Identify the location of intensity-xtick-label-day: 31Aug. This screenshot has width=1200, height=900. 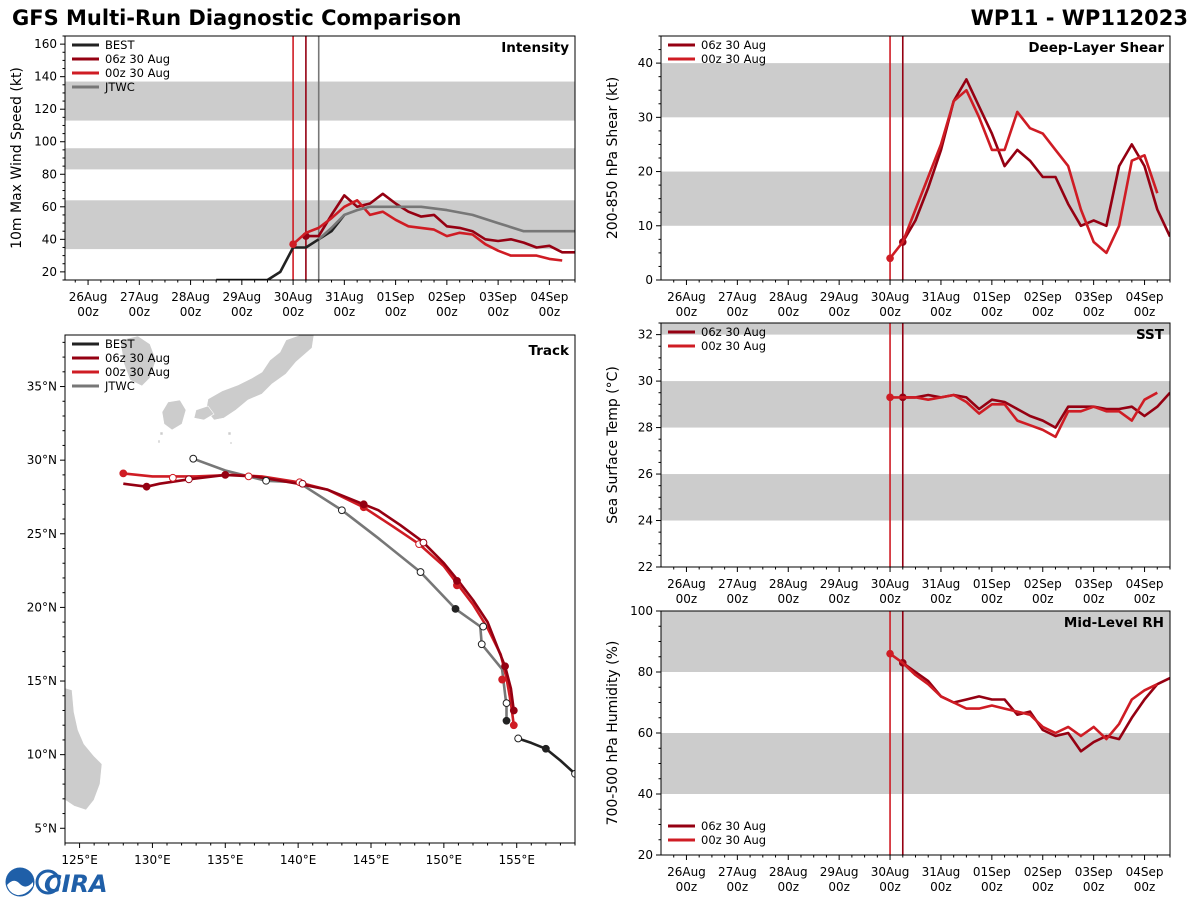
(344, 297).